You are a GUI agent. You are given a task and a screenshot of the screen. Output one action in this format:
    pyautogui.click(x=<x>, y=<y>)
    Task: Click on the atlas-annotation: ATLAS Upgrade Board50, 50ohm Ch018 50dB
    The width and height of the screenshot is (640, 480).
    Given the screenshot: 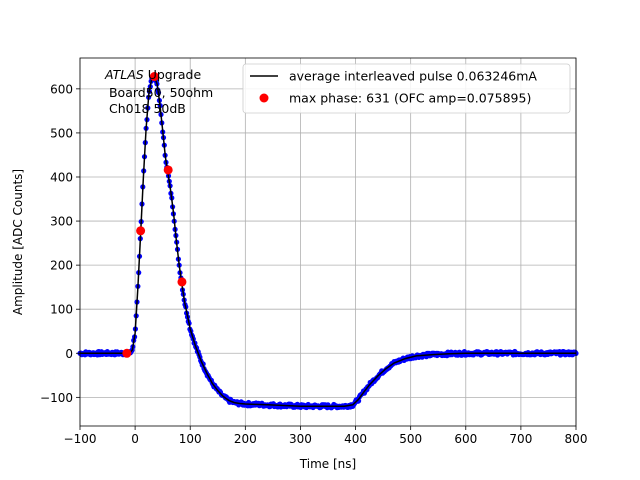 What is the action you would take?
    pyautogui.click(x=158, y=91)
    